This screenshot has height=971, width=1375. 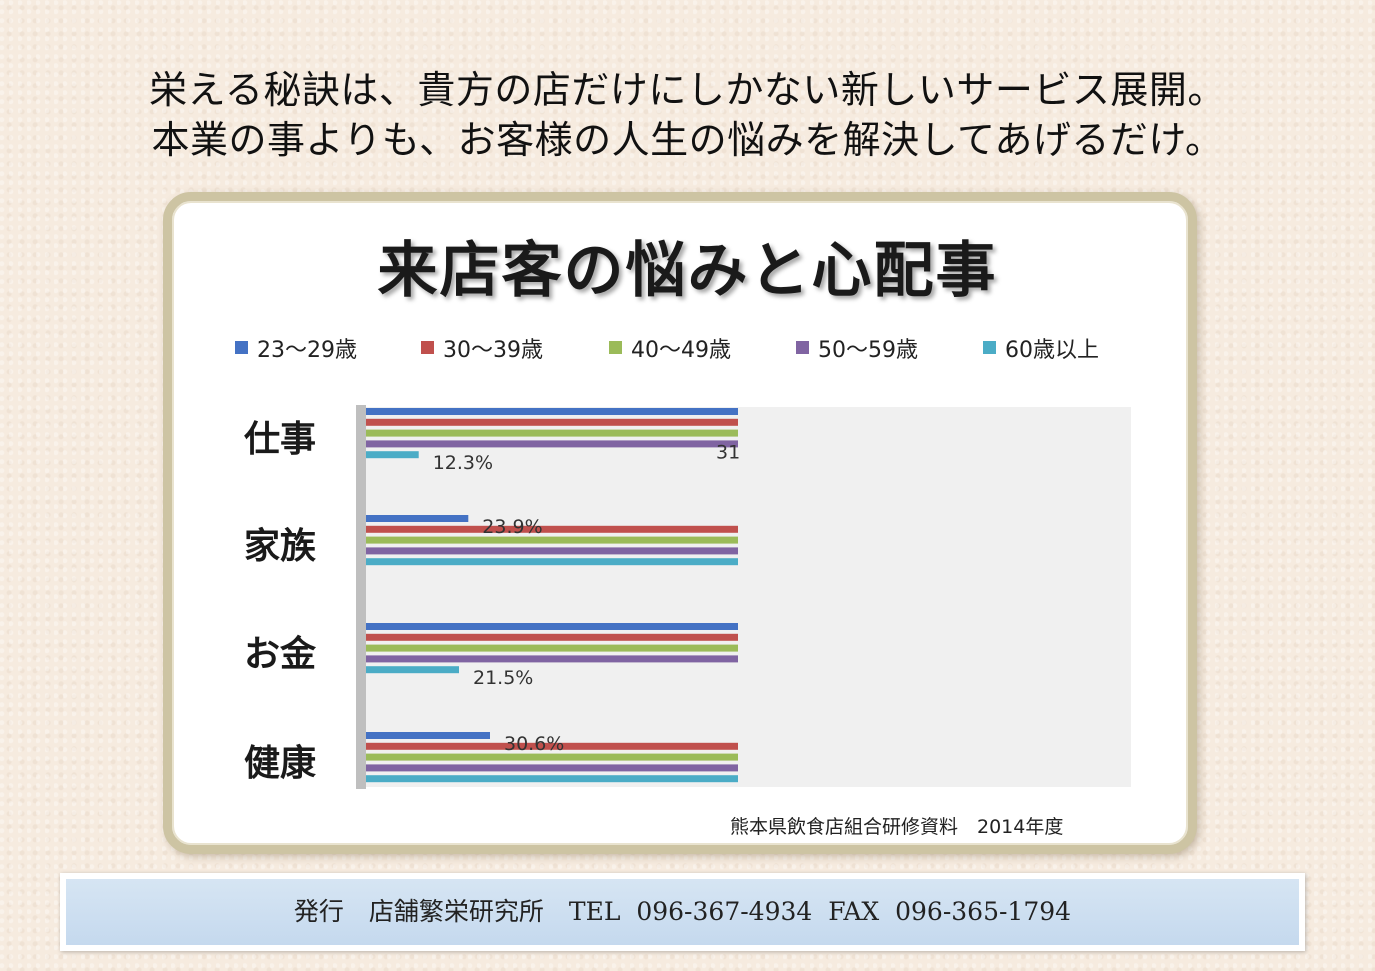 What do you see at coordinates (687, 271) in the screenshot?
I see `chart-title: 来店客の悩みと心配事` at bounding box center [687, 271].